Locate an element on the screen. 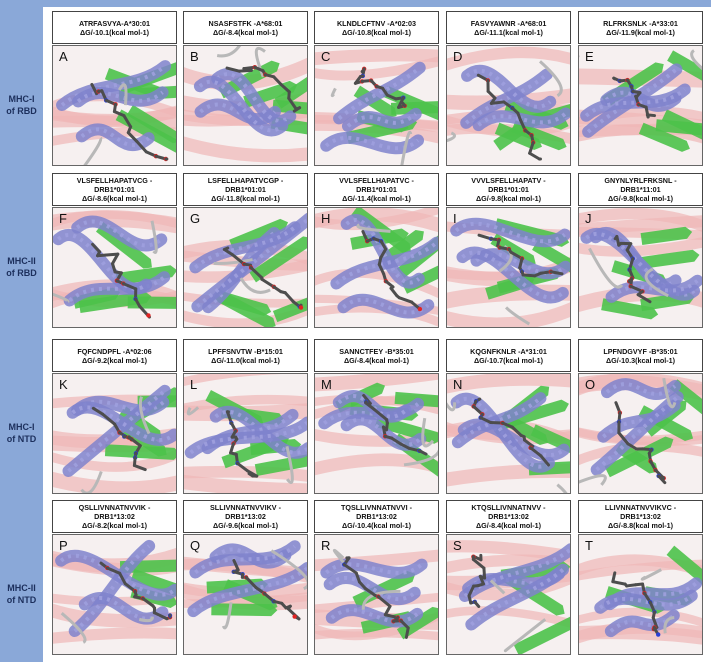 The height and width of the screenshot is (662, 711). panel-letter: G is located at coordinates (195, 218).